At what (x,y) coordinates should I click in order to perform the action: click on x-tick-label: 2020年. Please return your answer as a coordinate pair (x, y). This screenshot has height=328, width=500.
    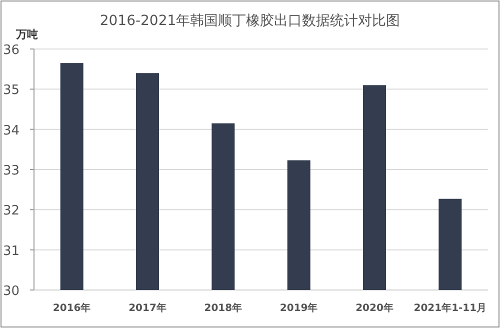
    Looking at the image, I should click on (375, 308).